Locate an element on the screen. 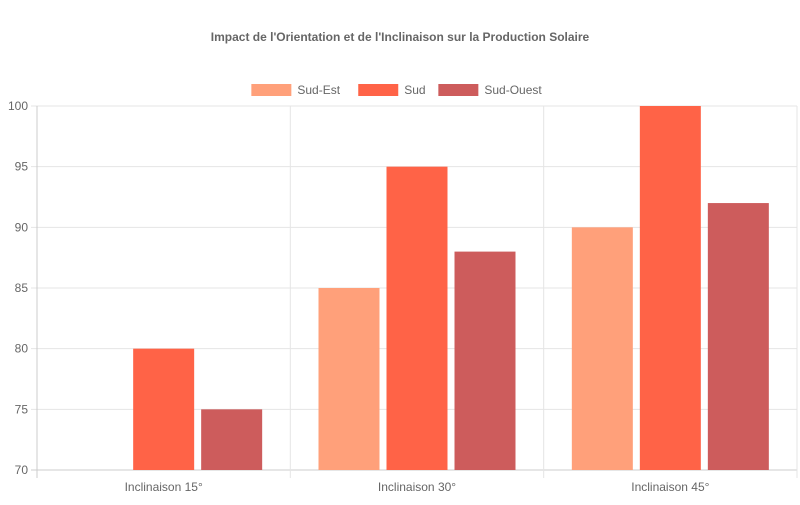  y-tick-label: 80 is located at coordinates (22, 349).